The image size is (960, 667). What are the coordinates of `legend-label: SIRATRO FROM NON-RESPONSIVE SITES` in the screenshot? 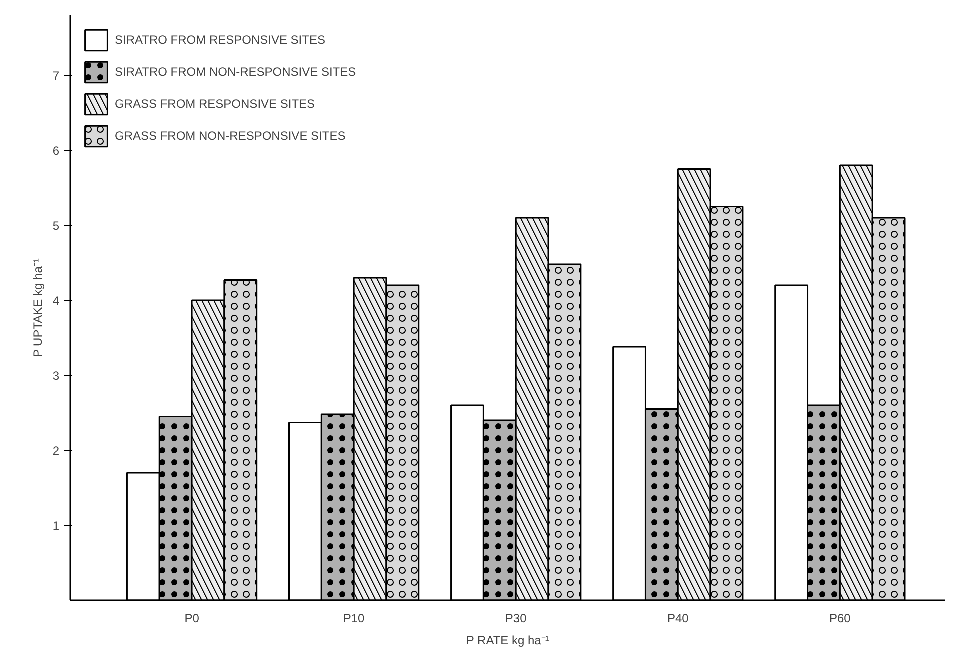 It's located at (235, 72).